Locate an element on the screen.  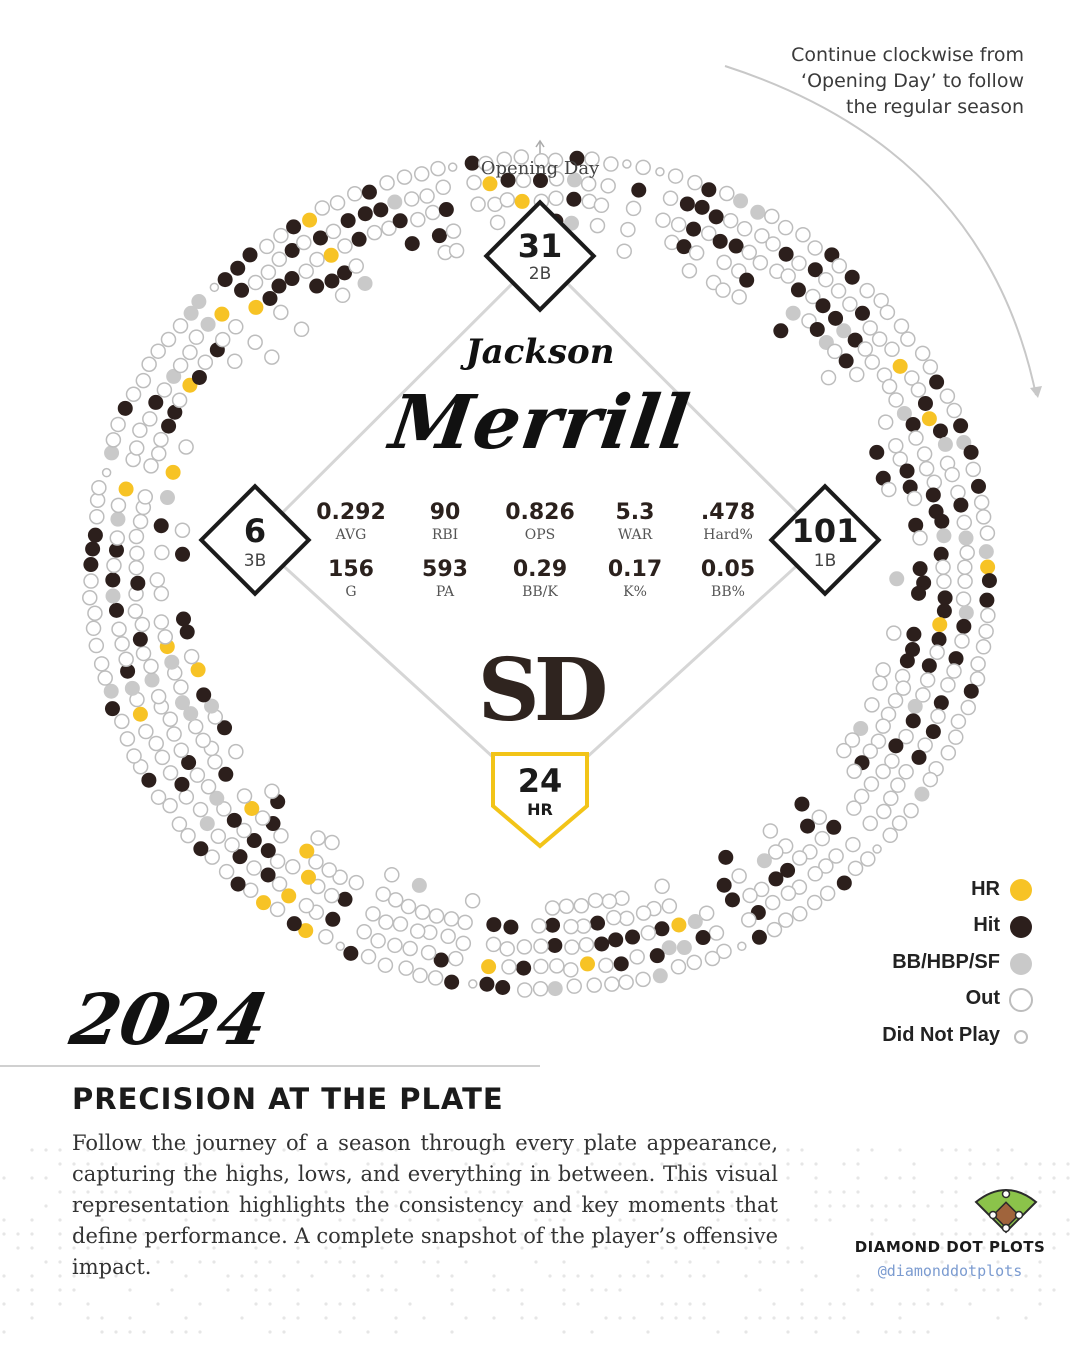
legend-hr: HR is located at coordinates (985, 889).